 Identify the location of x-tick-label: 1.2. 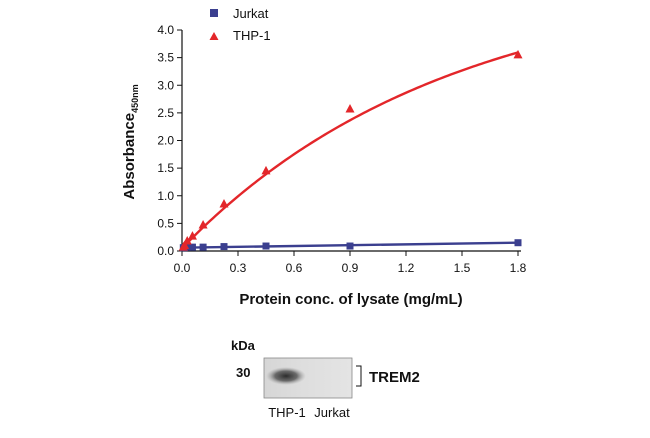
(406, 268).